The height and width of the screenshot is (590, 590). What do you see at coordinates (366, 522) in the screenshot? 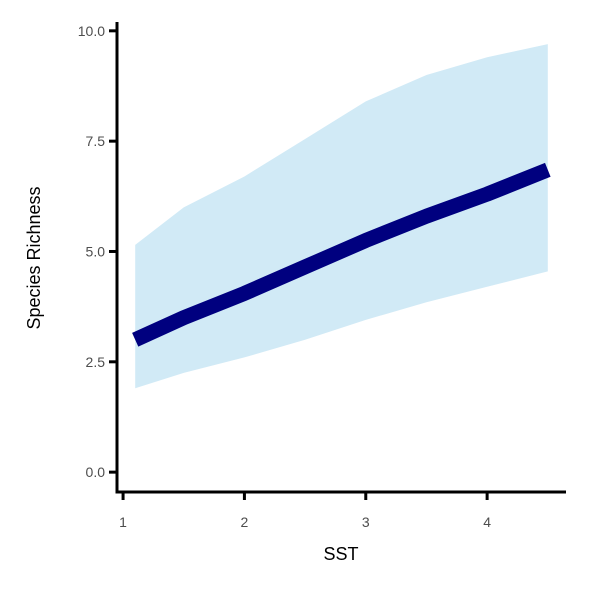
I see `x-tick-label: 3` at bounding box center [366, 522].